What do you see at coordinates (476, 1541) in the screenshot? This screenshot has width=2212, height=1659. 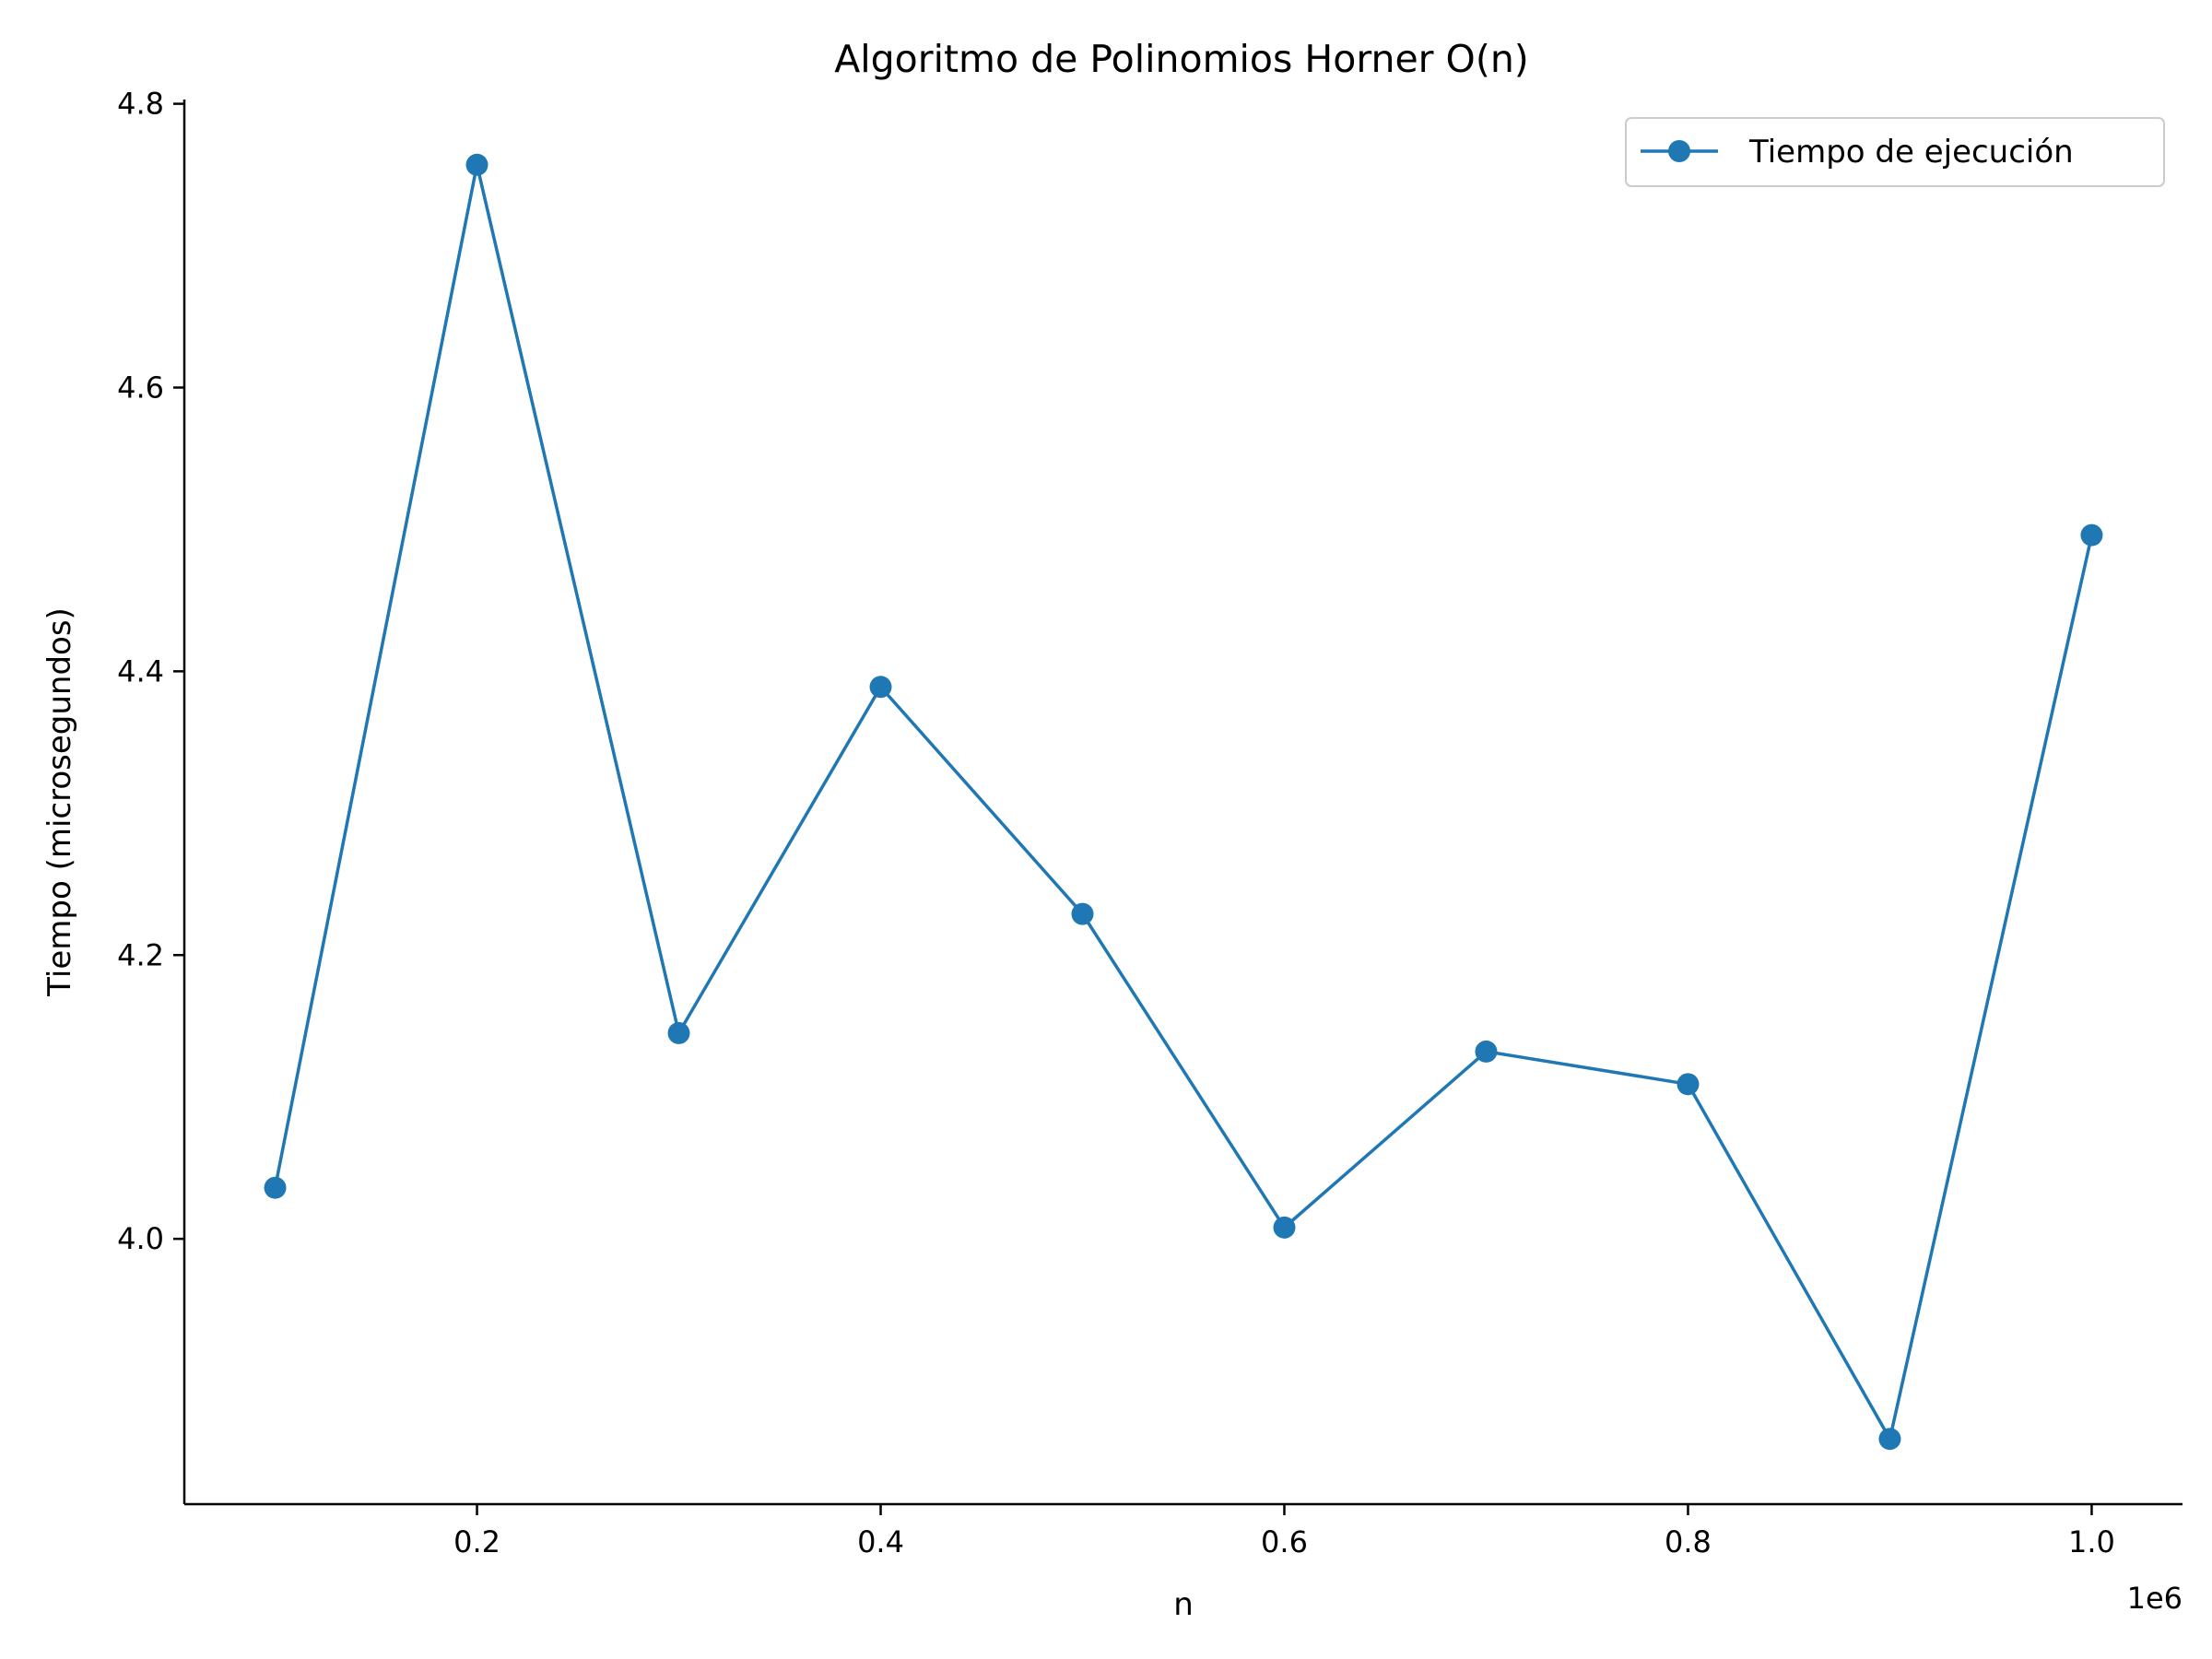 I see `x-tick-label: 0.2` at bounding box center [476, 1541].